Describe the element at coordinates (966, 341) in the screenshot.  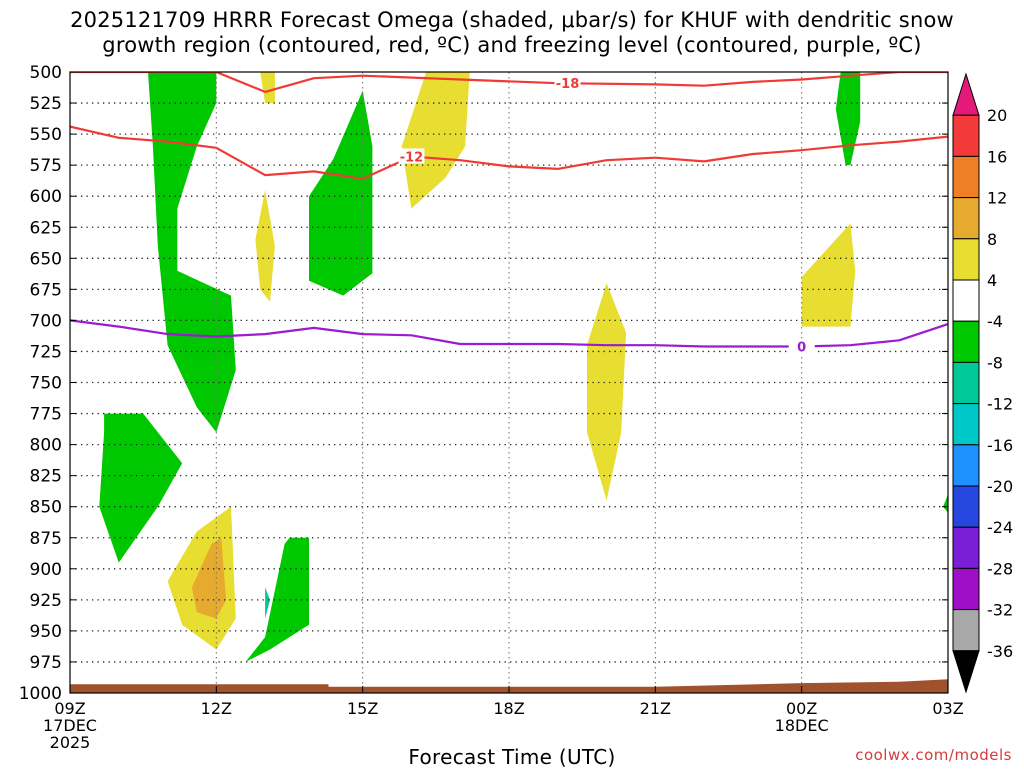
I see `colorbar-band--8--4` at that location.